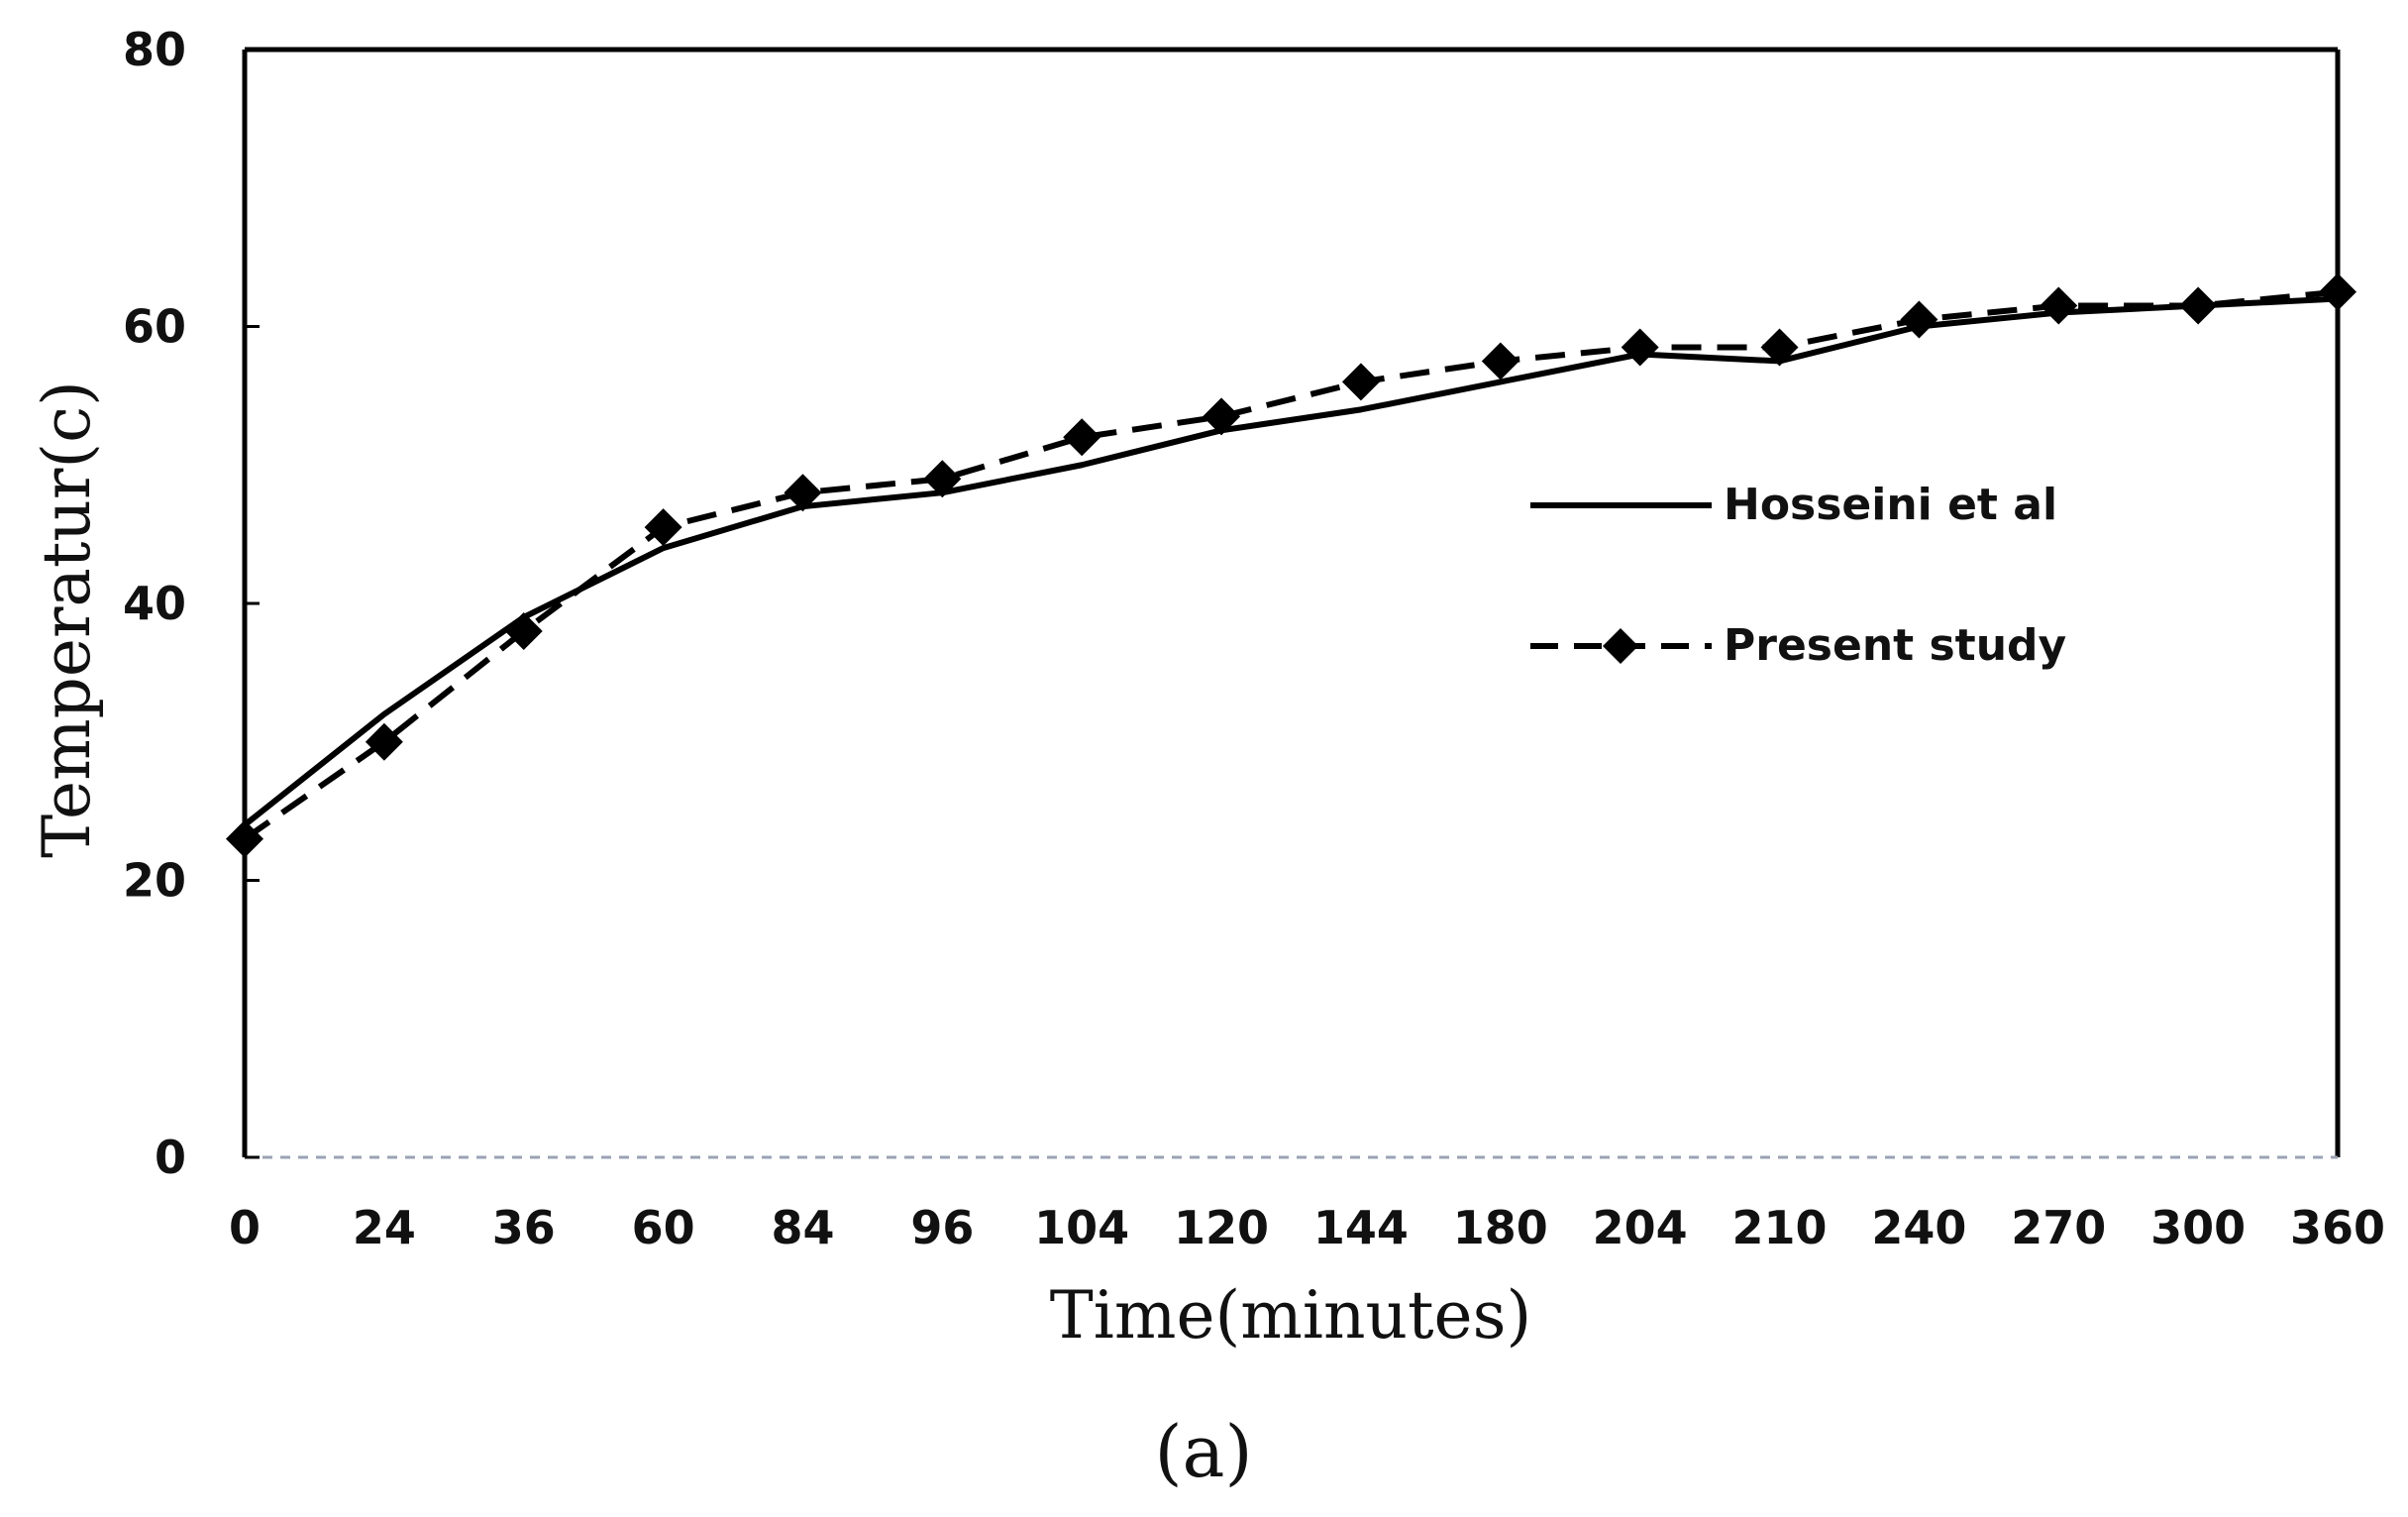  I want to click on x-tick-label: 360, so click(2338, 1228).